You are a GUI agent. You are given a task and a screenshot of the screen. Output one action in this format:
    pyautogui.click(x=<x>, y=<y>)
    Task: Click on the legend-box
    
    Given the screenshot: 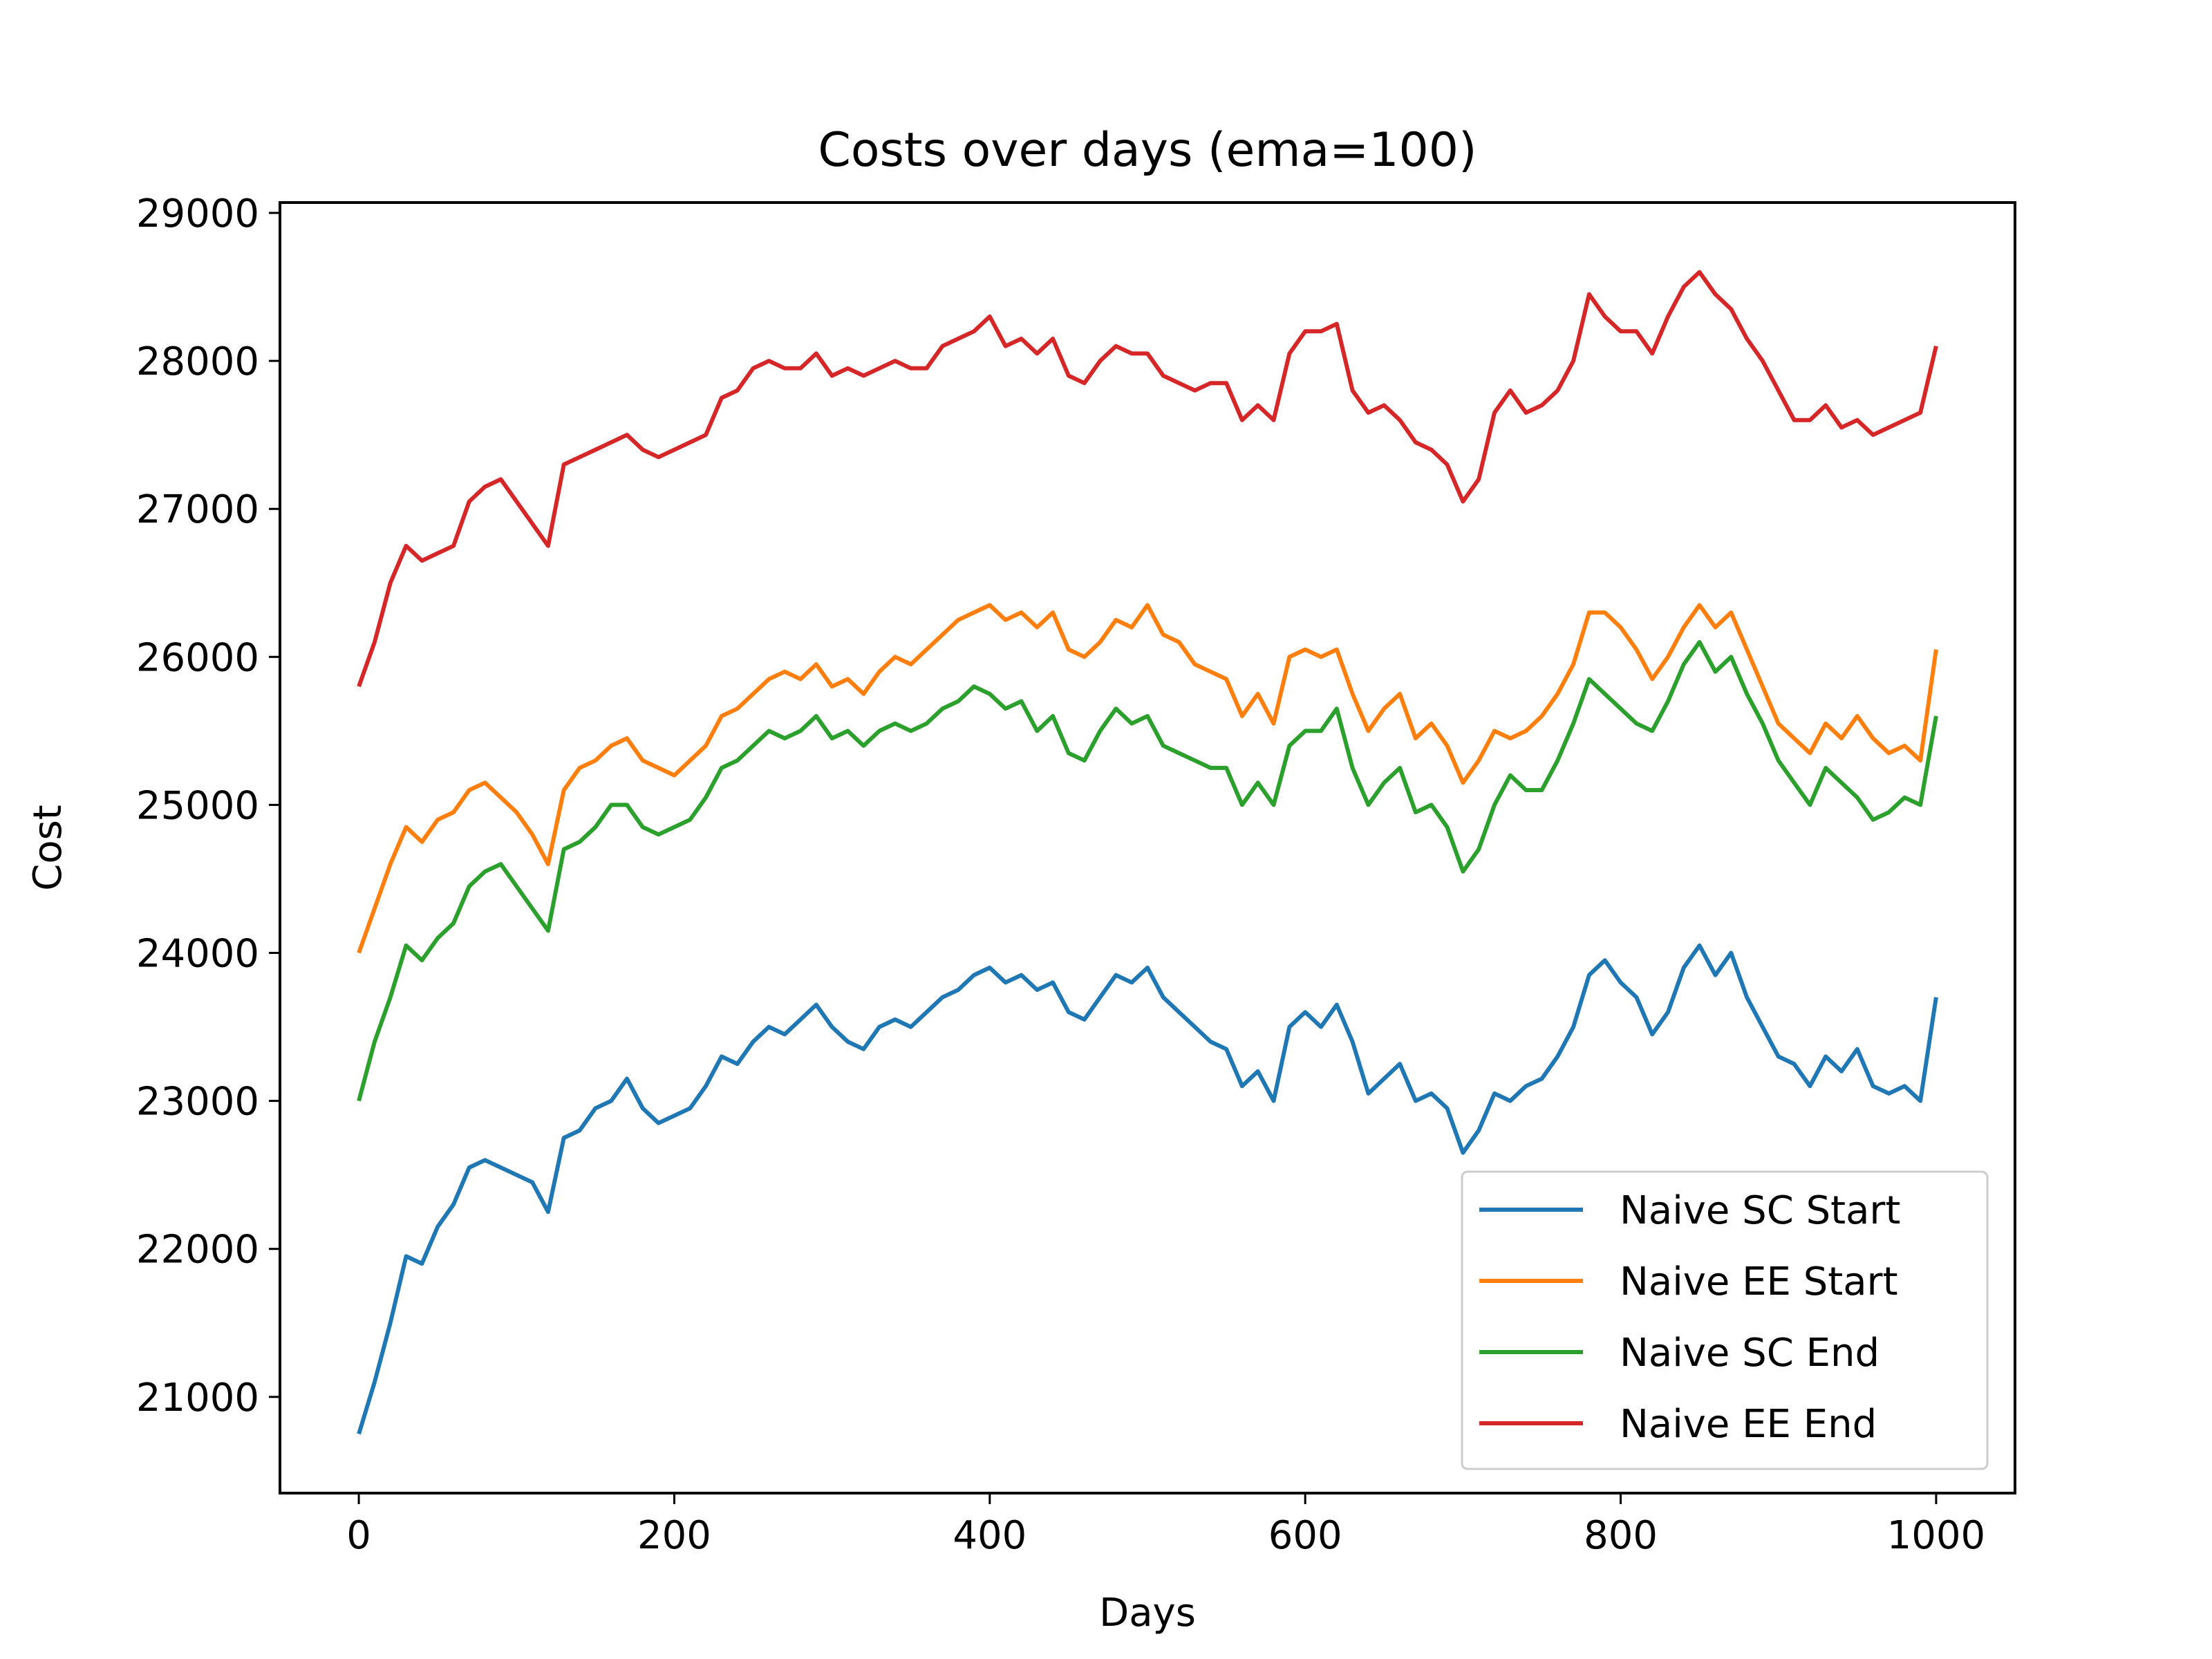 What is the action you would take?
    pyautogui.click(x=1725, y=1320)
    